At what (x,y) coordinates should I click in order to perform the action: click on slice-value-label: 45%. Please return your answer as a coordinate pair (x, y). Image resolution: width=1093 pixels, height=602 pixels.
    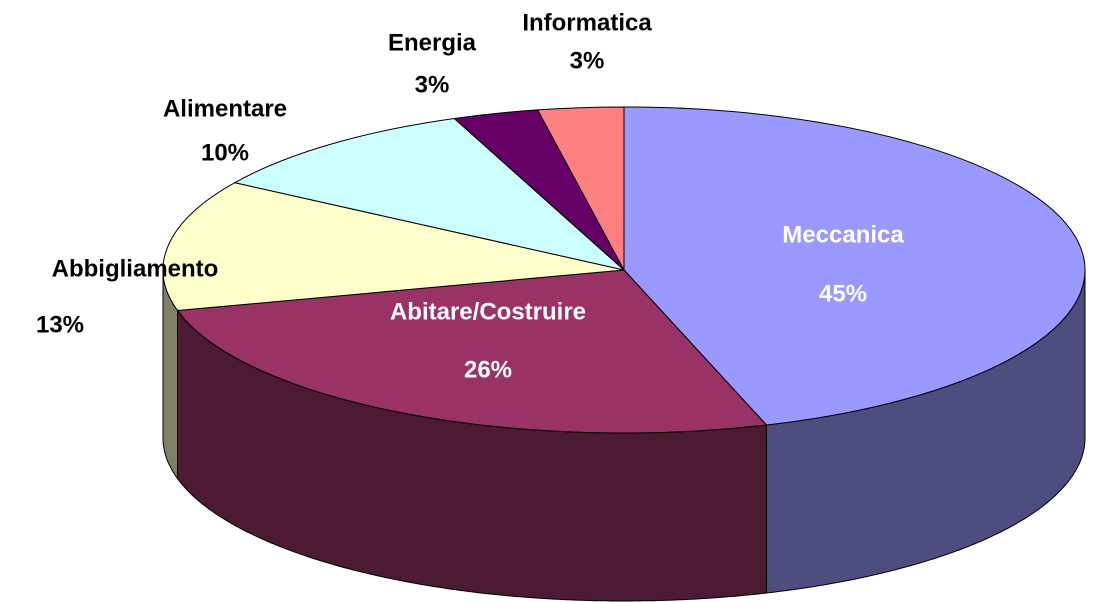
    Looking at the image, I should click on (843, 293).